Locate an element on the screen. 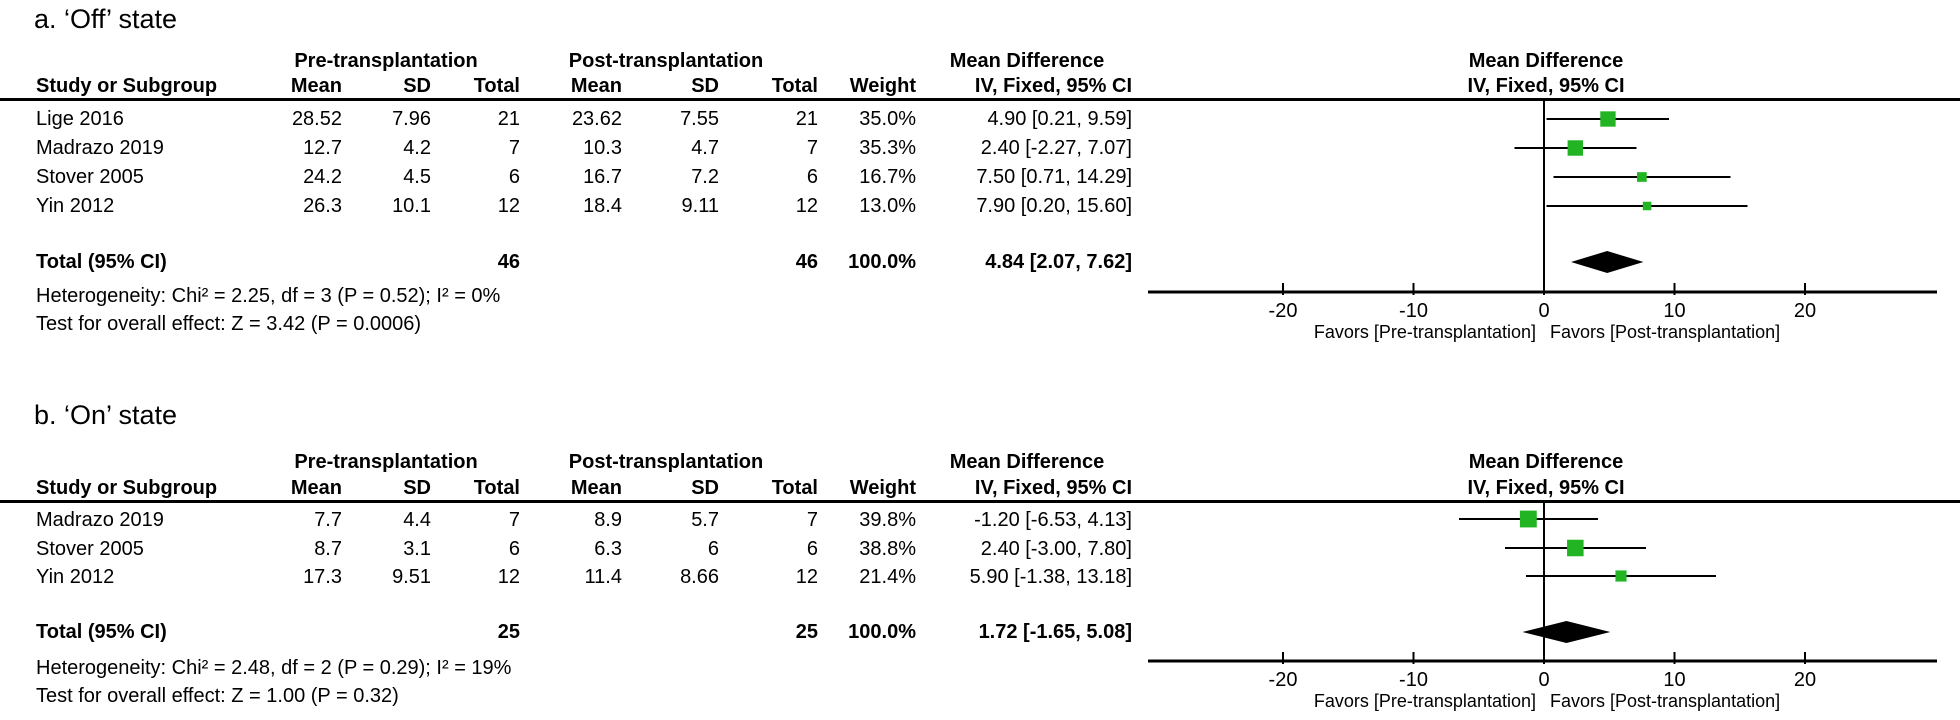 The image size is (1960, 720). cell-post-sd: 7.55 is located at coordinates (699, 119).